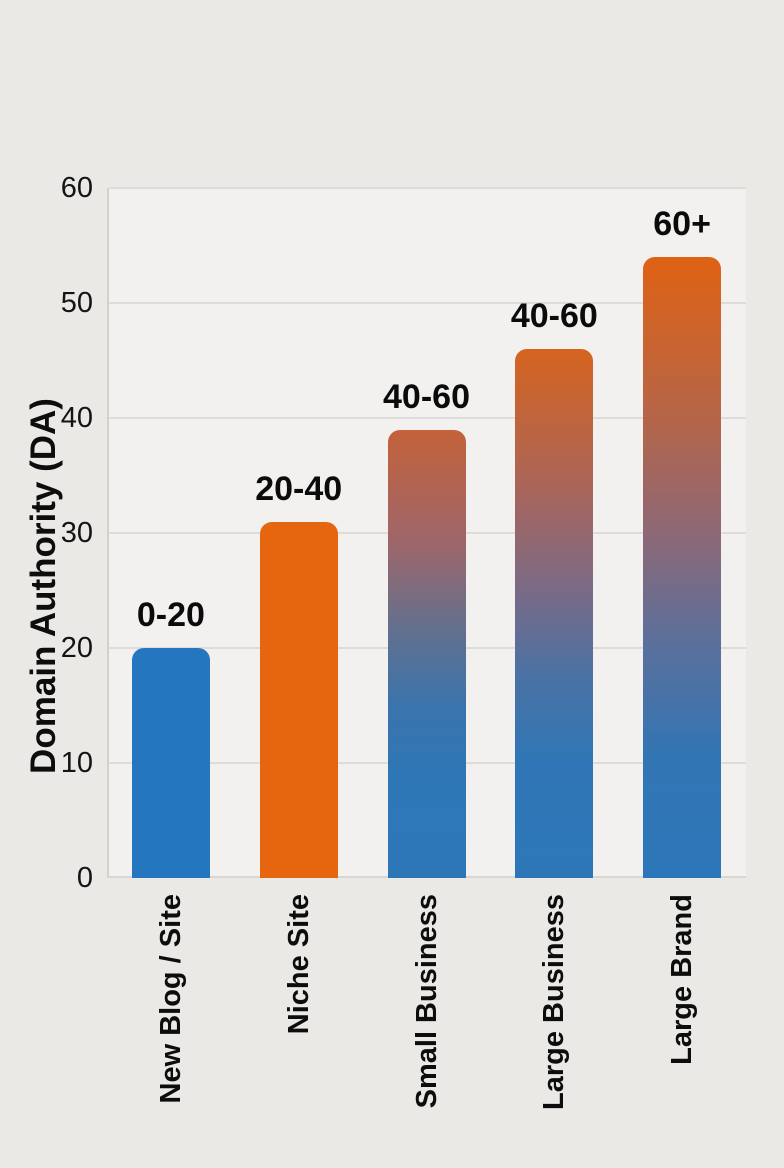 The width and height of the screenshot is (784, 1168). I want to click on x-tick-label-niche-site: Niche Site, so click(298, 964).